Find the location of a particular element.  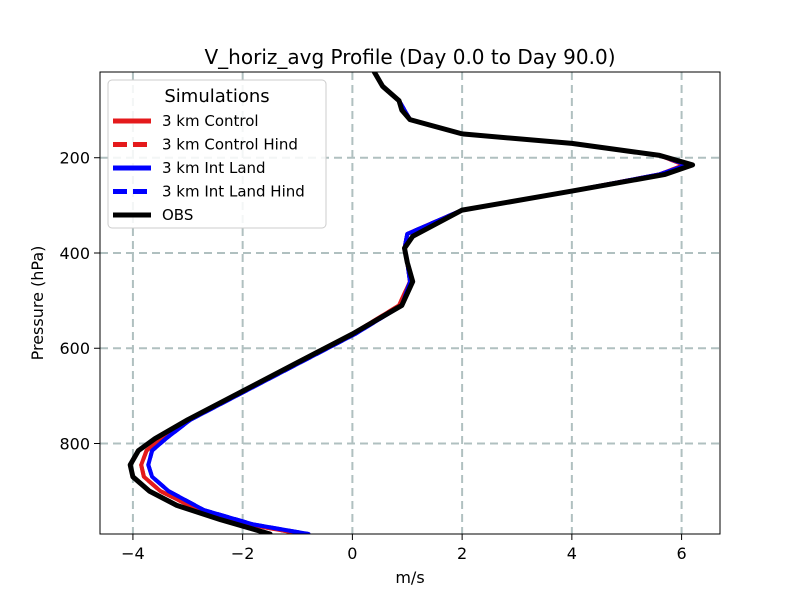

legend-title: Simulations is located at coordinates (216, 96).